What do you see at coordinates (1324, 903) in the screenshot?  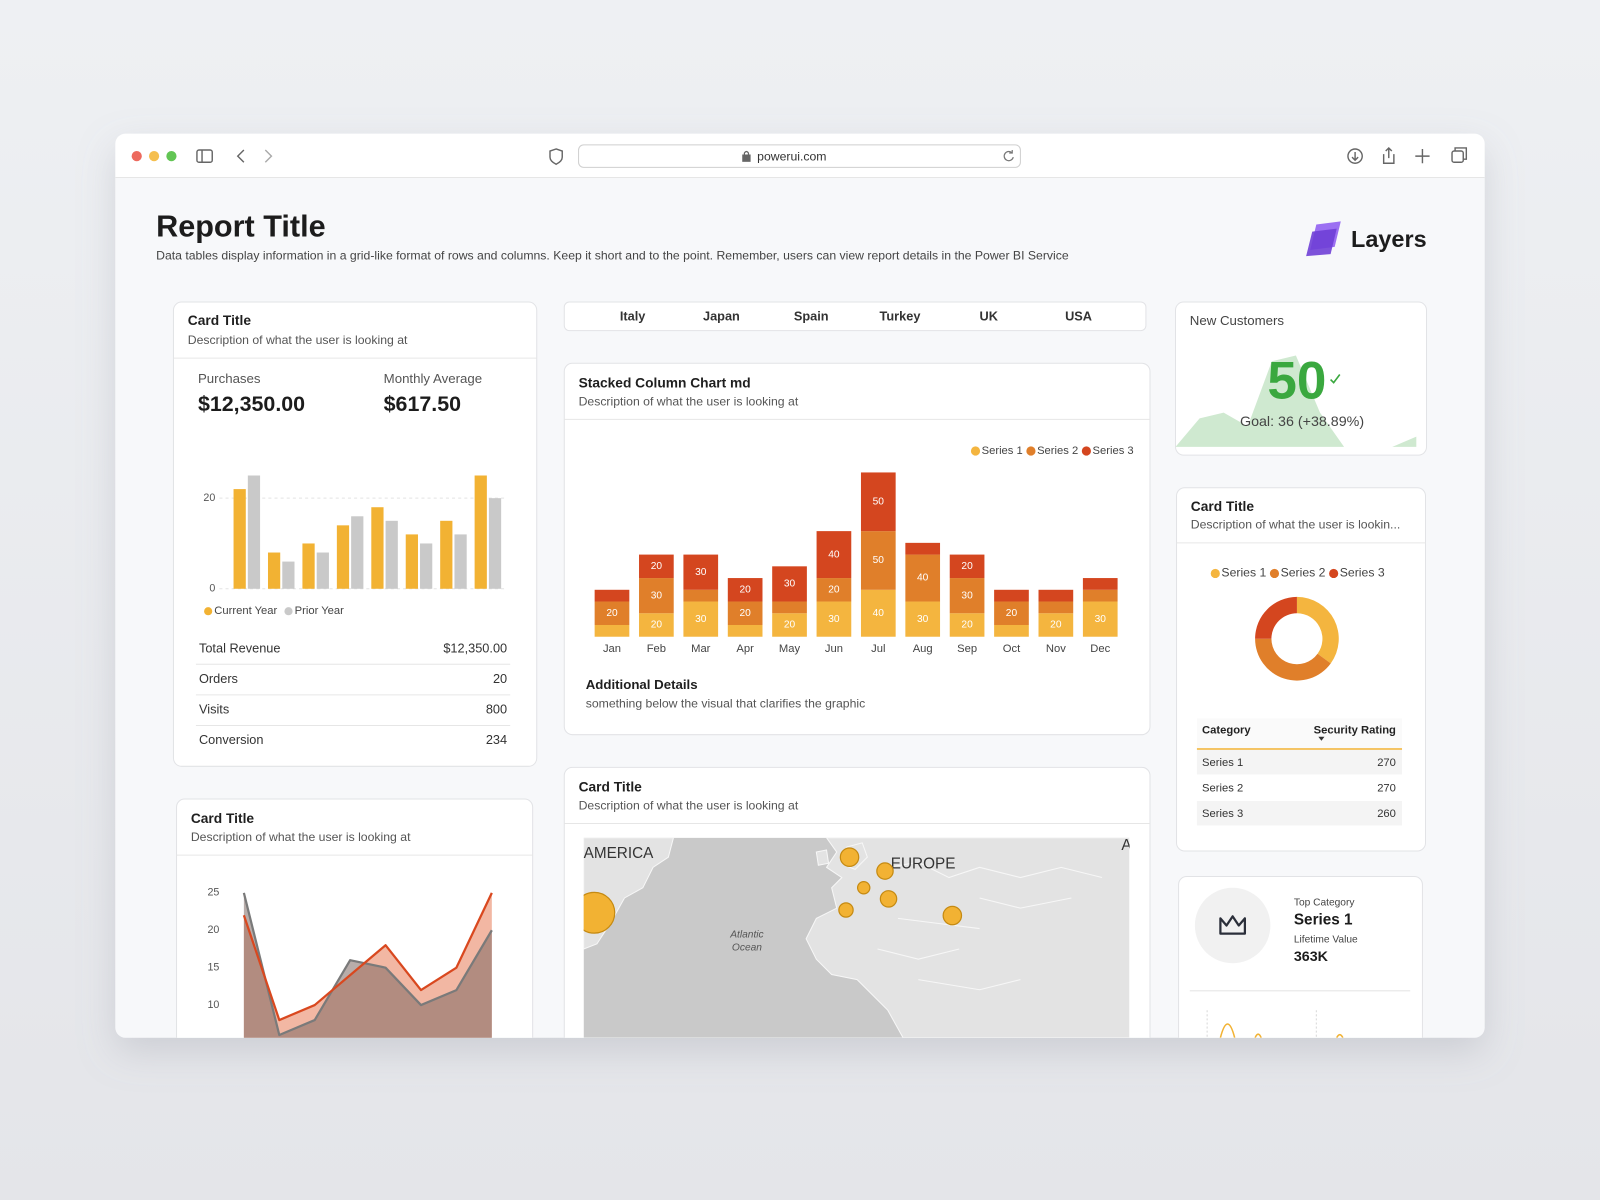 I see `top-label: Top Category` at bounding box center [1324, 903].